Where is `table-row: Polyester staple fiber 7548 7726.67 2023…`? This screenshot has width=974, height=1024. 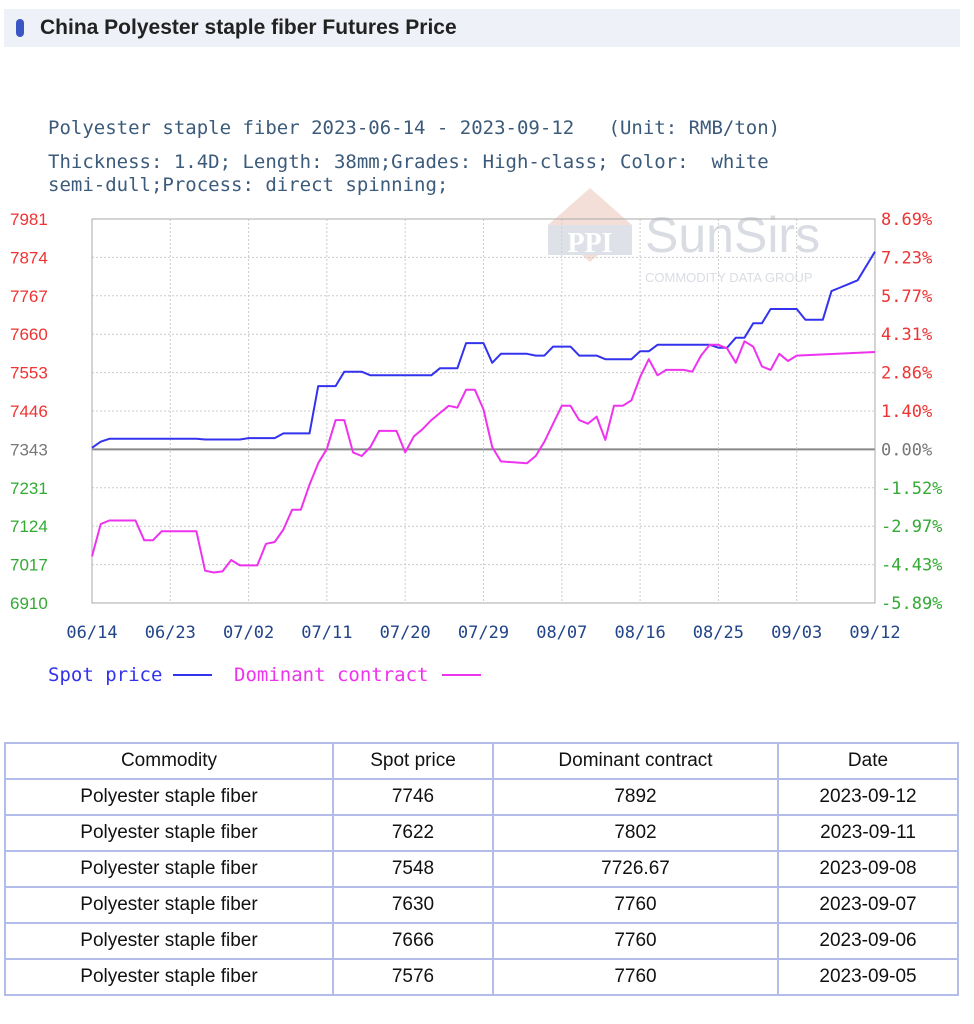
table-row: Polyester staple fiber 7548 7726.67 2023… is located at coordinates (481, 869).